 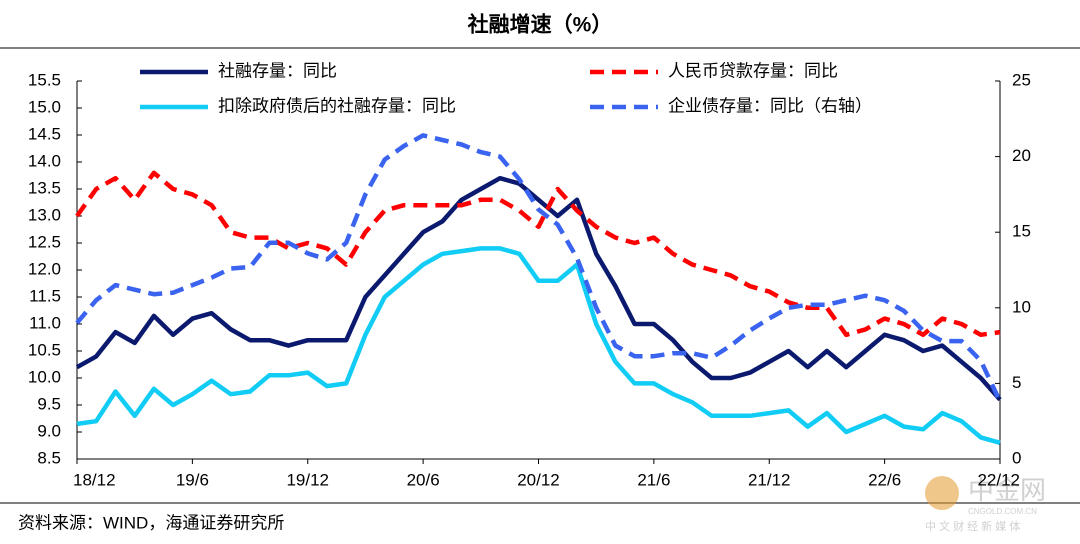 I want to click on x-tick-label: 18/12, so click(x=94, y=479).